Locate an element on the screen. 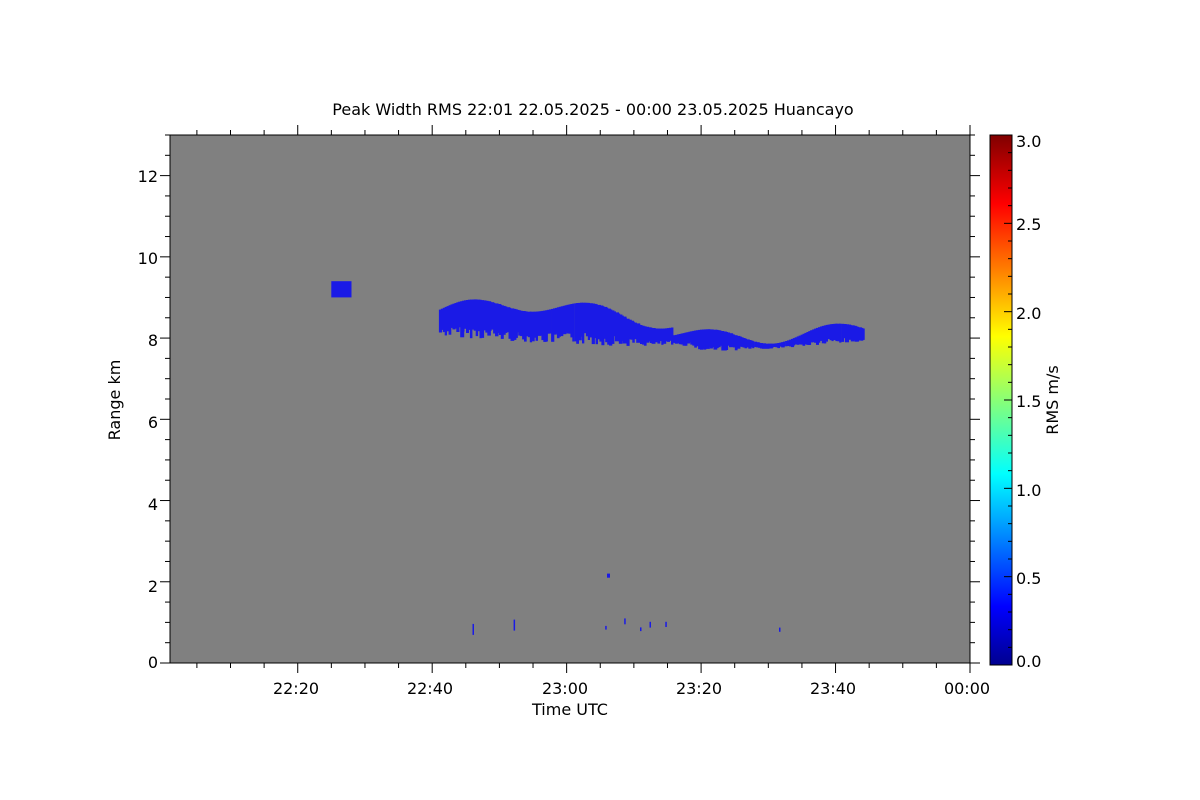 The height and width of the screenshot is (800, 1200). y-tick-label: 2 is located at coordinates (153, 586).